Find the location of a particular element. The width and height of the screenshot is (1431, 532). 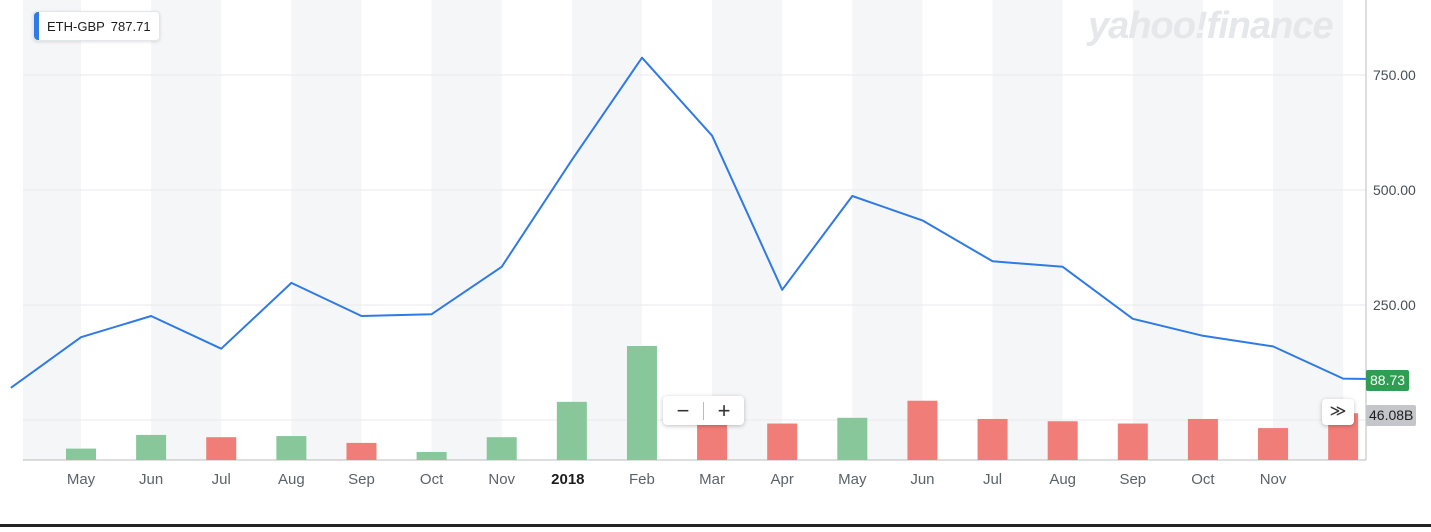

zoom-in-button: + is located at coordinates (724, 410).